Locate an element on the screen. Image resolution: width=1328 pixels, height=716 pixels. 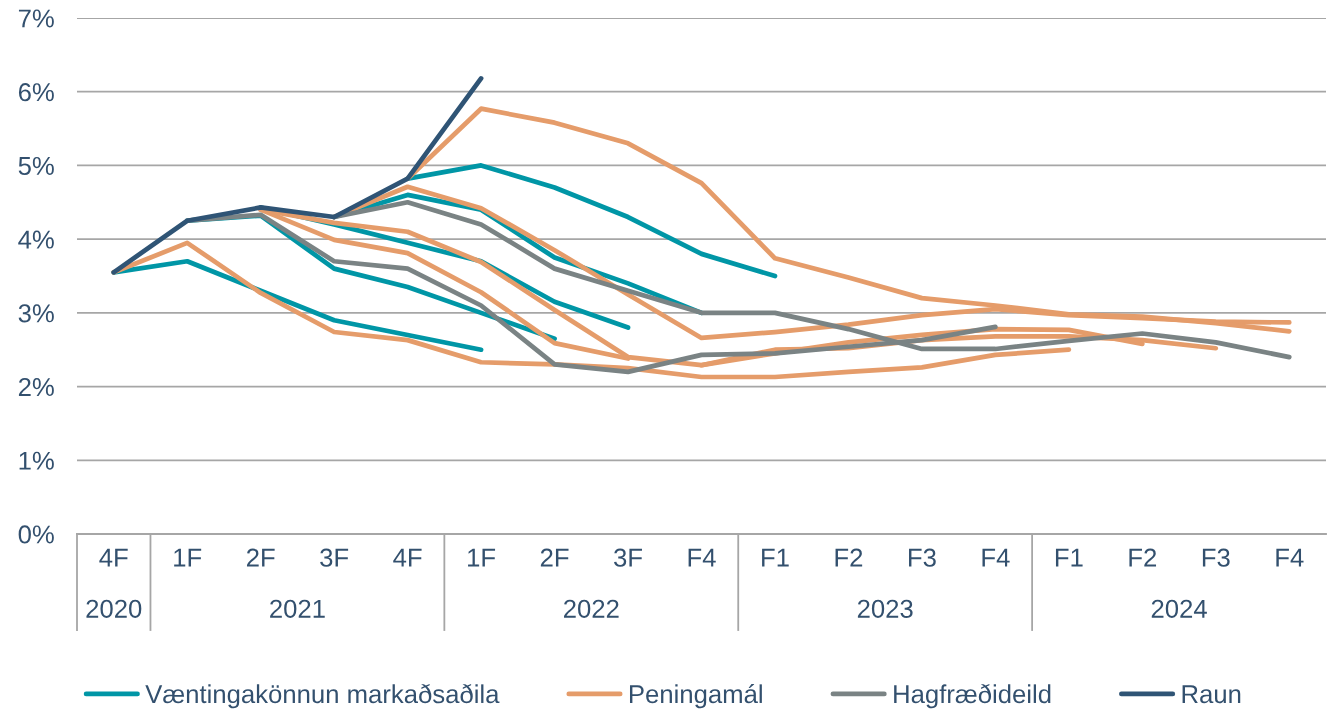
legend-label: Hagfræðideild is located at coordinates (972, 696).